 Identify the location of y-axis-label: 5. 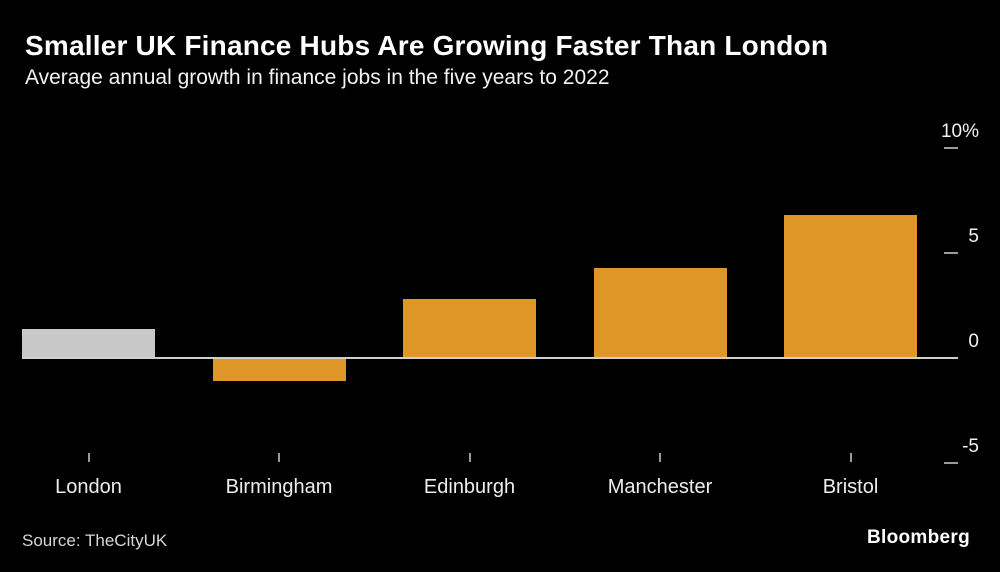
(973, 236).